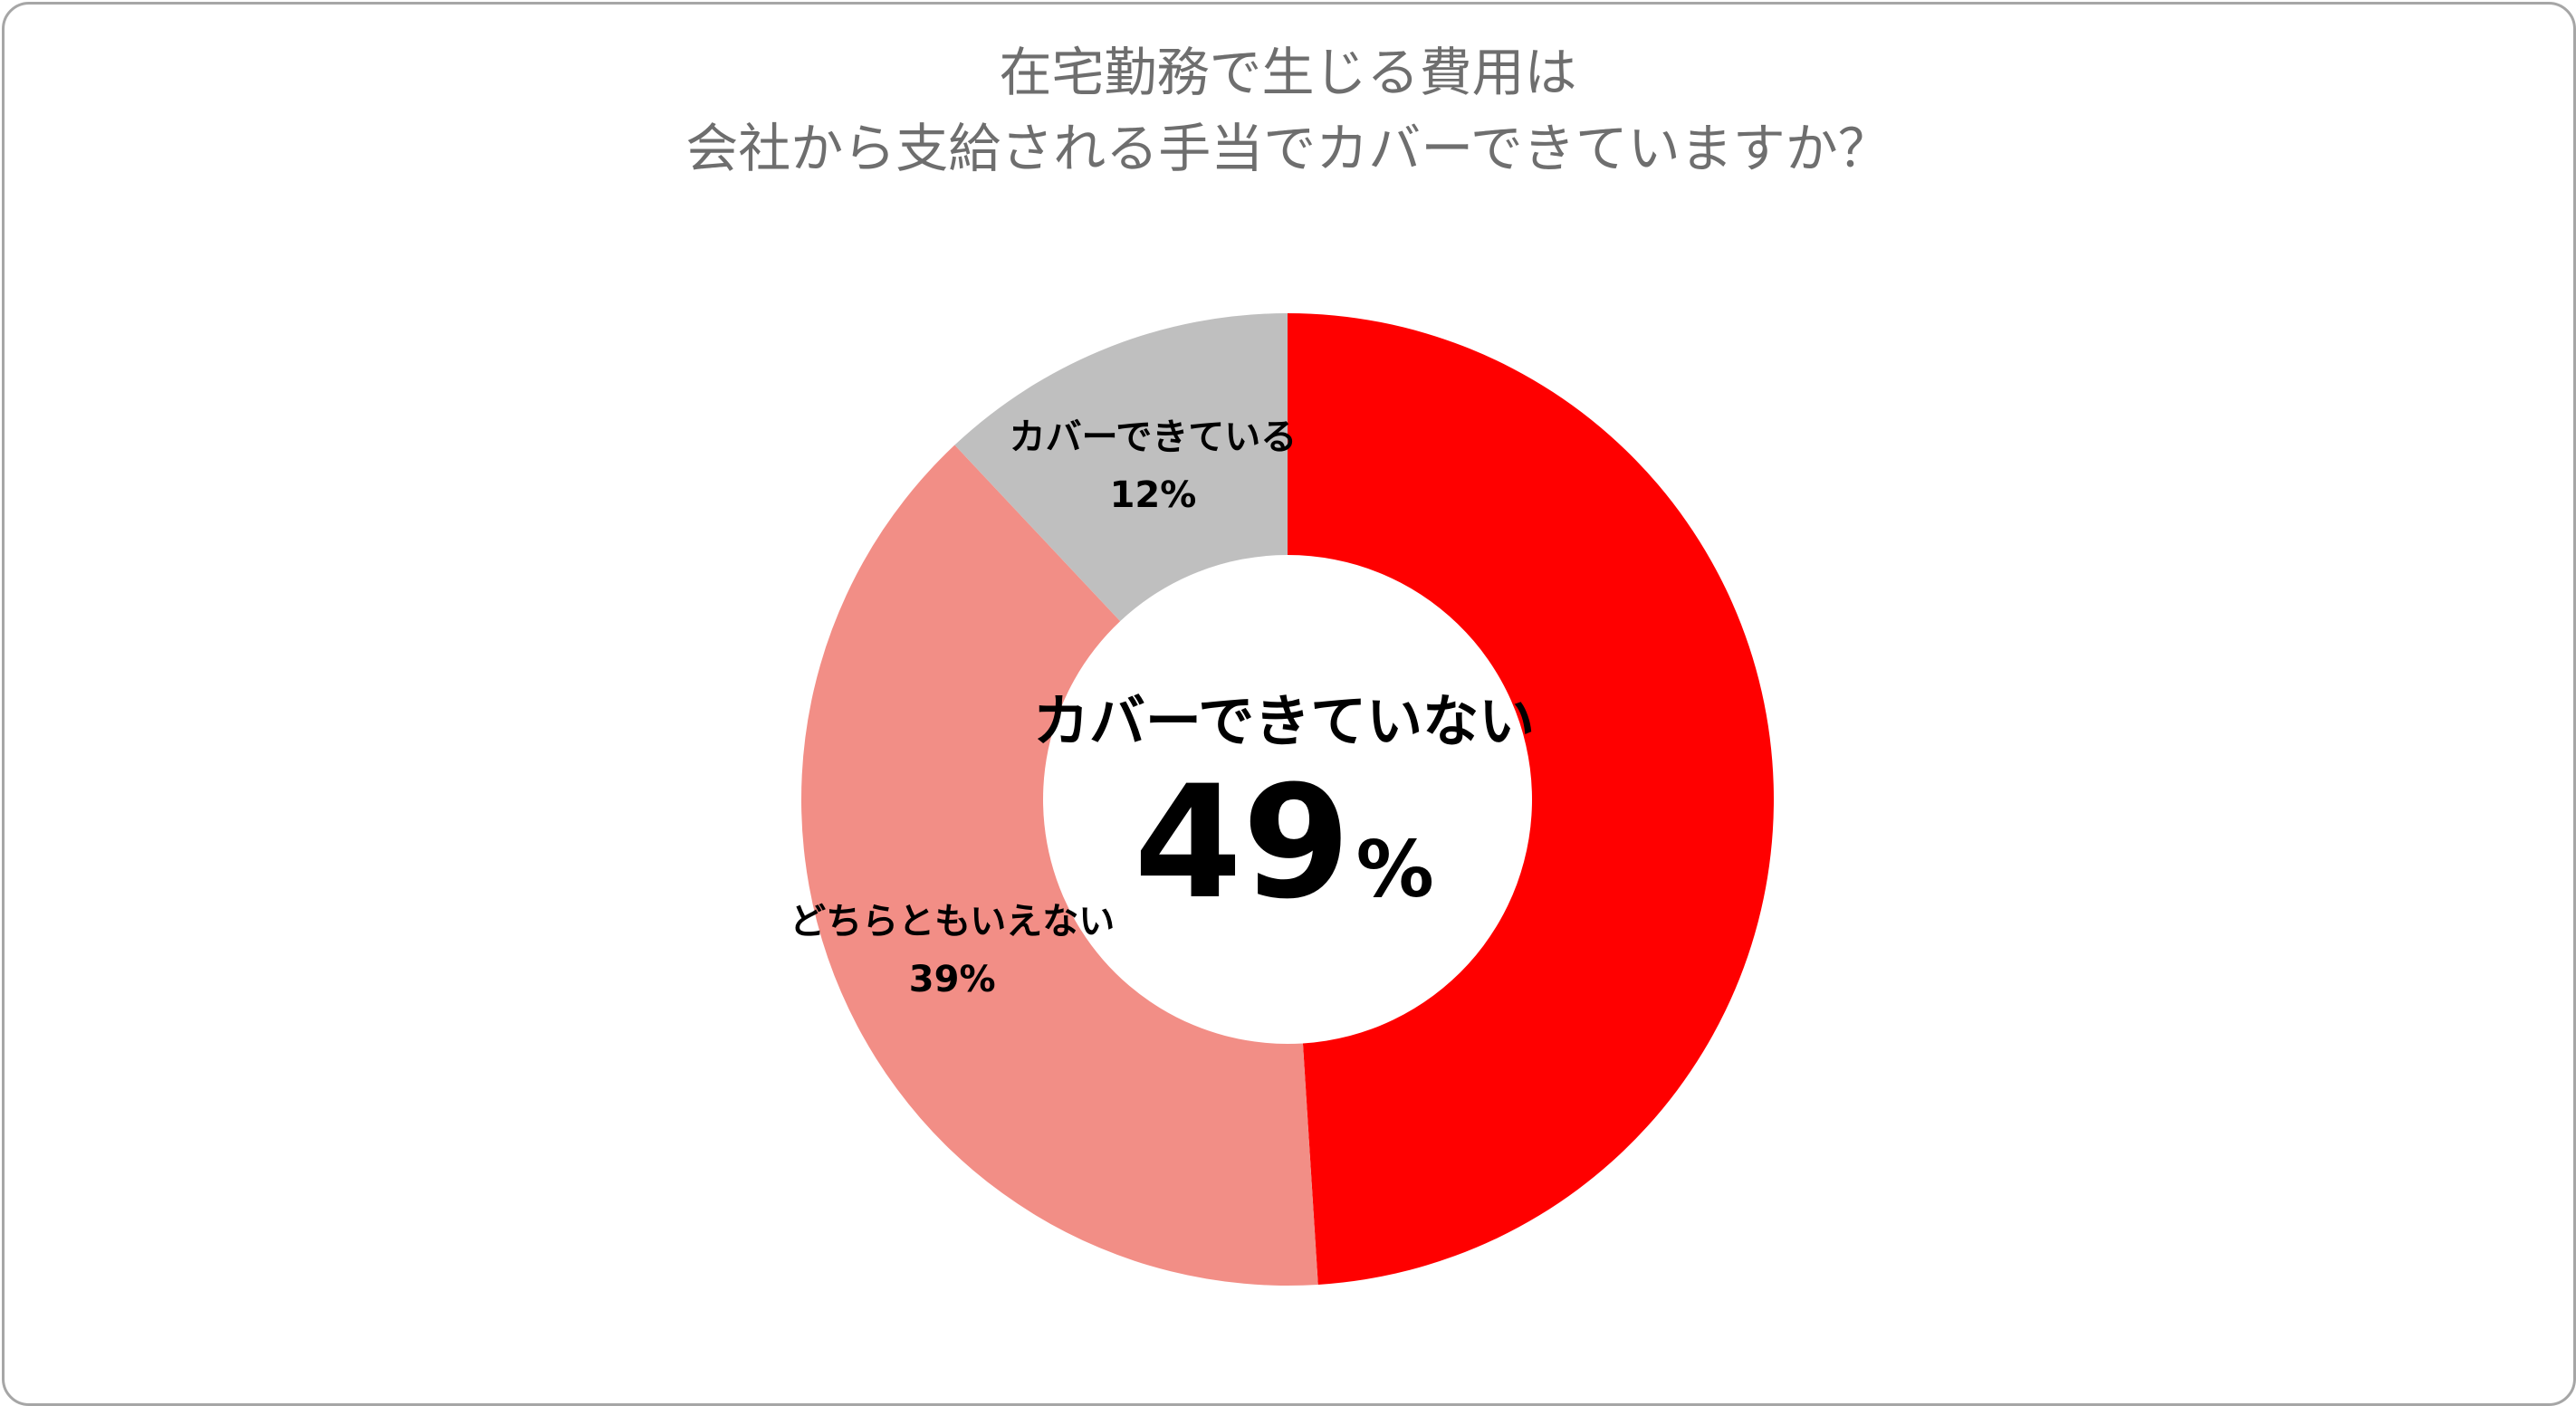 Image resolution: width=2576 pixels, height=1406 pixels. I want to click on center-value-unit: %, so click(1395, 870).